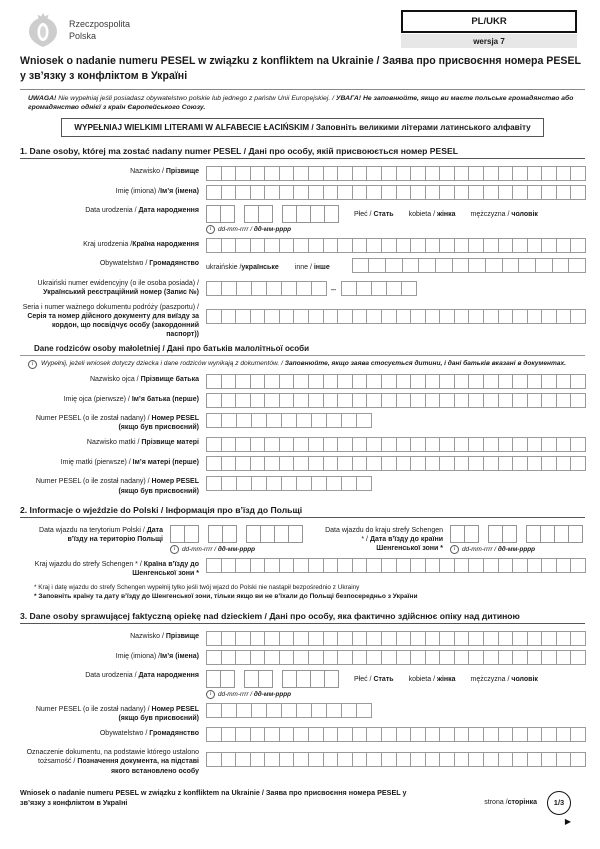 This screenshot has height=849, width=600. What do you see at coordinates (312, 267) in the screenshot?
I see `option-citizenship-other: inne / інше` at bounding box center [312, 267].